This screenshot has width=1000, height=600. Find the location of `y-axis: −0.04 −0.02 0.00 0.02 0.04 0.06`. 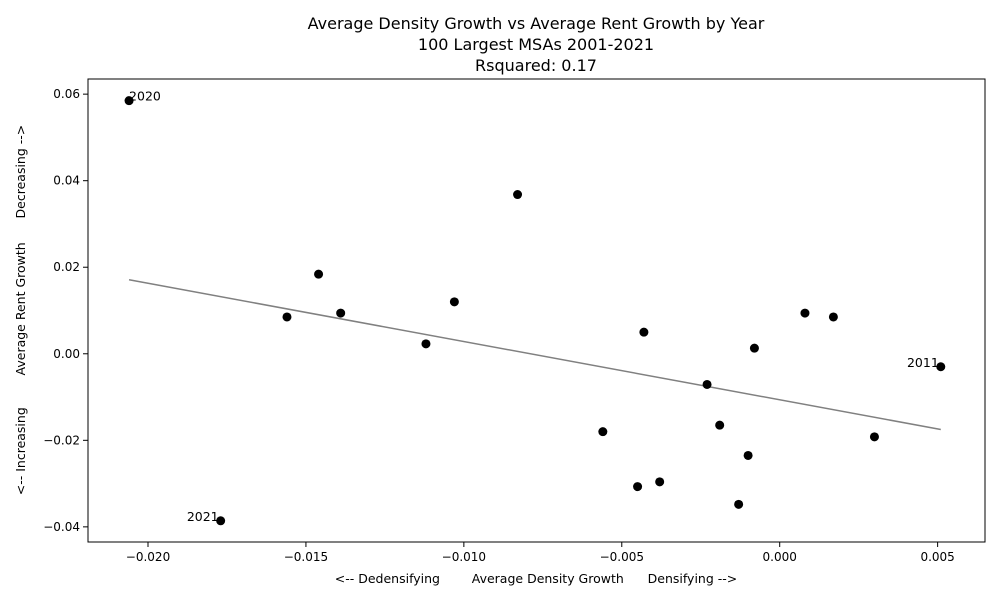

y-axis: −0.04 −0.02 0.00 0.02 0.04 0.06 is located at coordinates (65, 310).